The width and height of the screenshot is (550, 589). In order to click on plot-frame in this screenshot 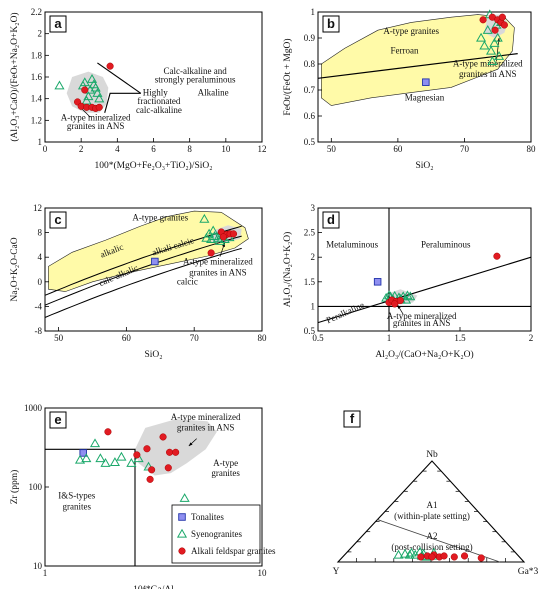, I will do `click(424, 269)`.